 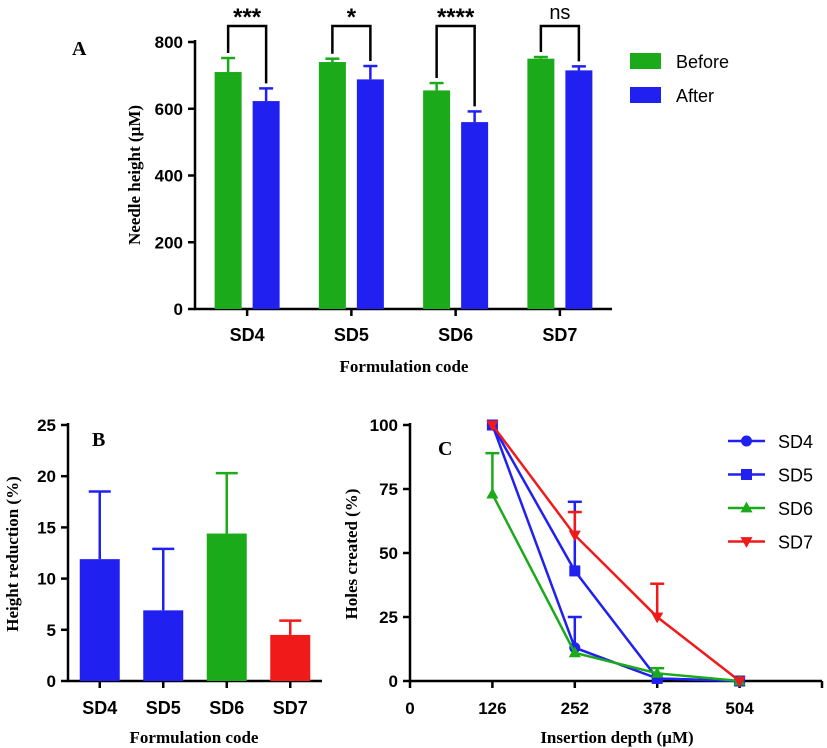 I want to click on panel-a-x-tick-label: SD4, so click(x=247, y=335).